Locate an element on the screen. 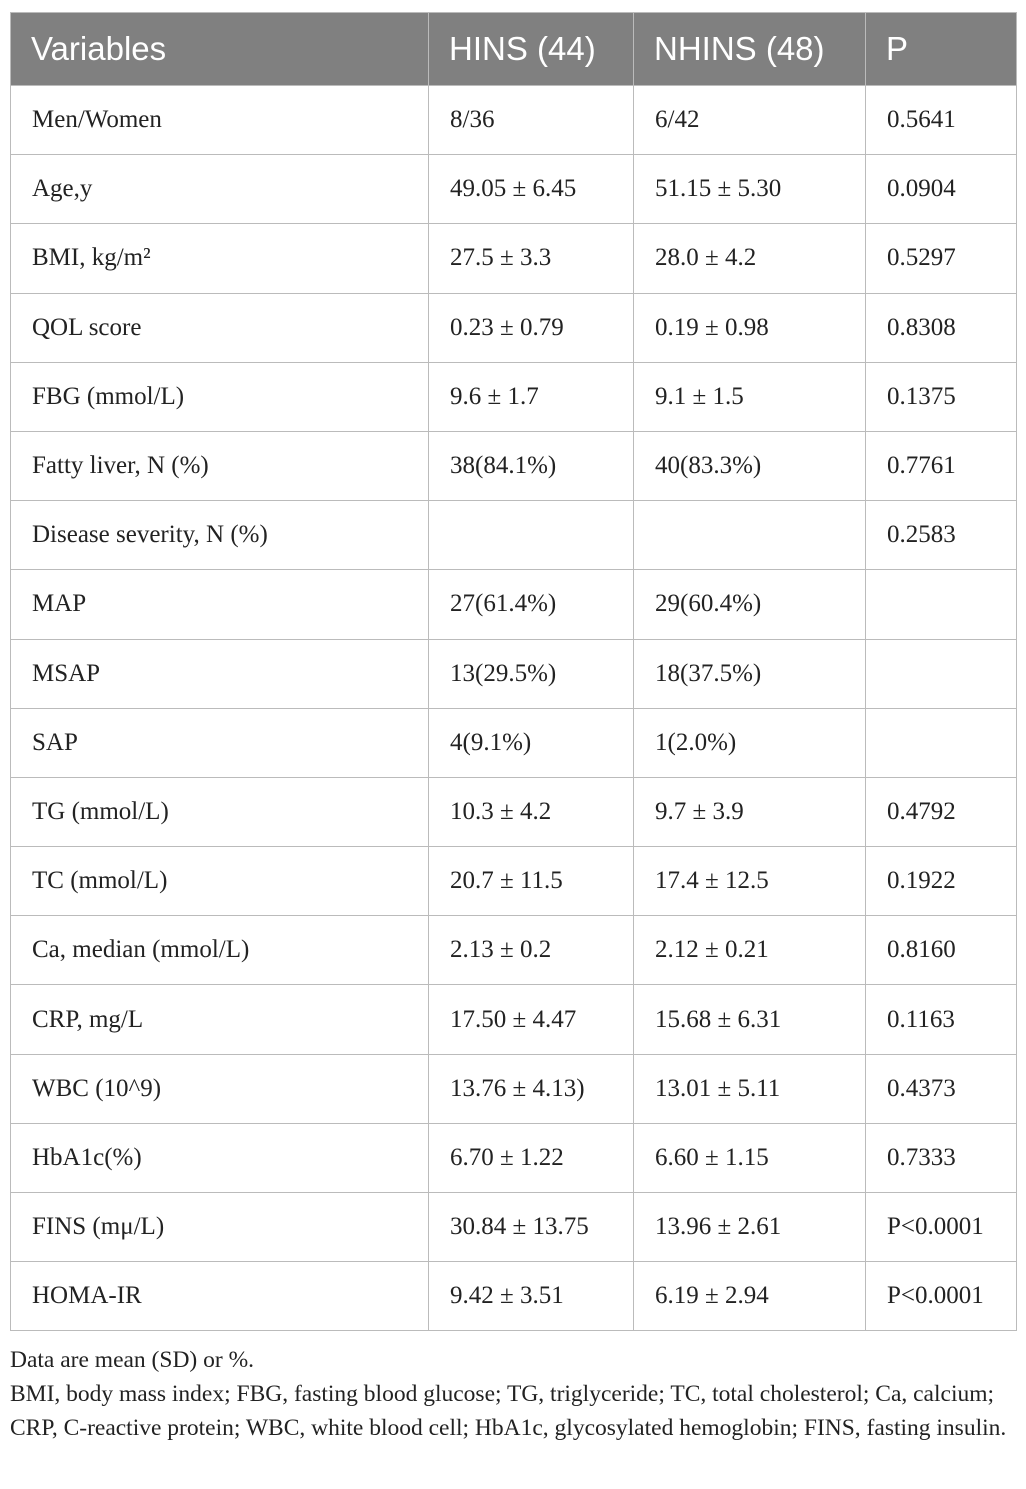 This screenshot has height=1489, width=1026. table-cell: 0.4373 is located at coordinates (941, 1088).